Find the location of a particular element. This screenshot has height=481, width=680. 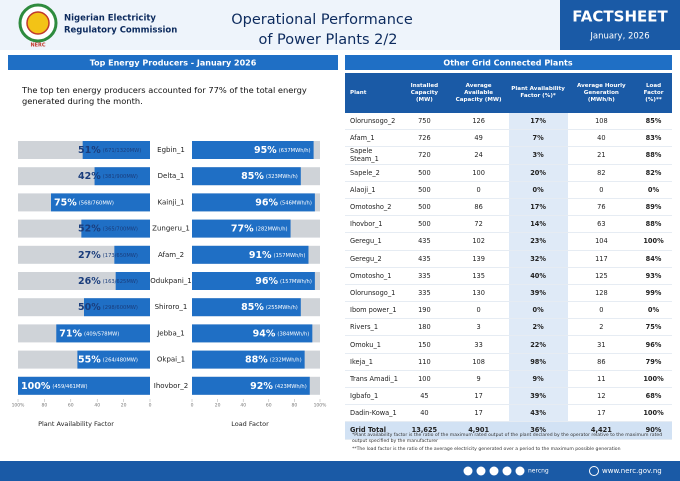

column-header: Average Available Capacity (MW) is located at coordinates (478, 93).